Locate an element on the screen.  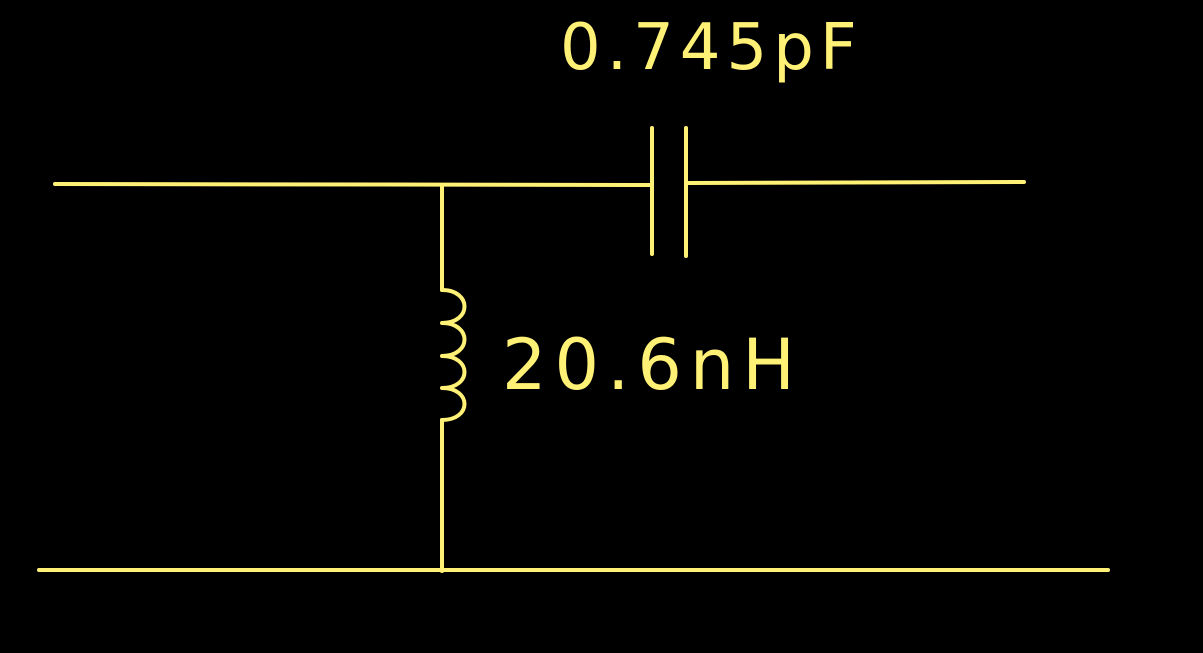
top-wire-right is located at coordinates (856, 182).